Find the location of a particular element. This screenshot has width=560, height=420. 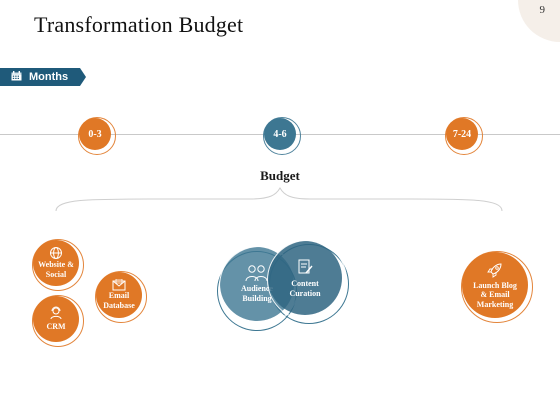

item-content-curation: Content Curation is located at coordinates (305, 278).